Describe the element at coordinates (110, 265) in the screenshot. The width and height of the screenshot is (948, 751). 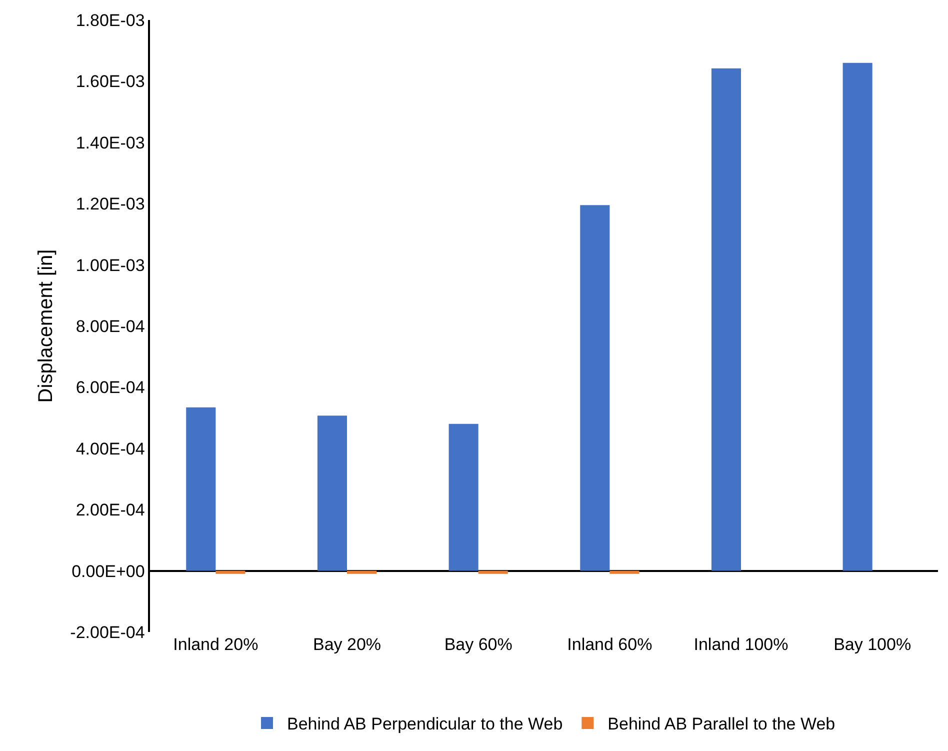
I see `y-tick-label: 1.00E-03` at that location.